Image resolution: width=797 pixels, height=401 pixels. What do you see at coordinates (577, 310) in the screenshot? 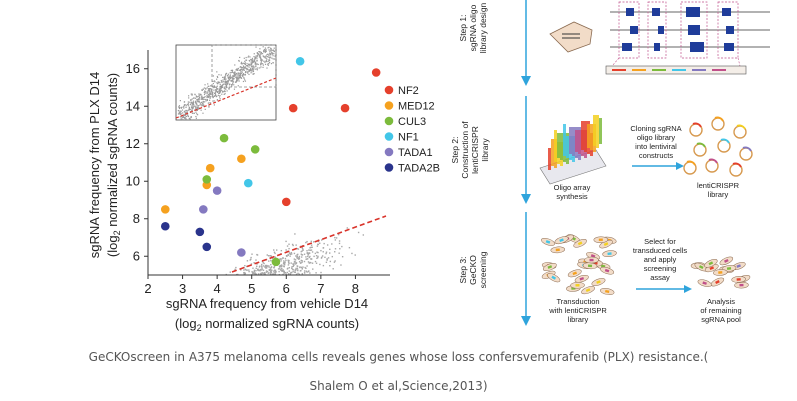
I see `svg-text: with lentiCRISPR` at bounding box center [577, 310].